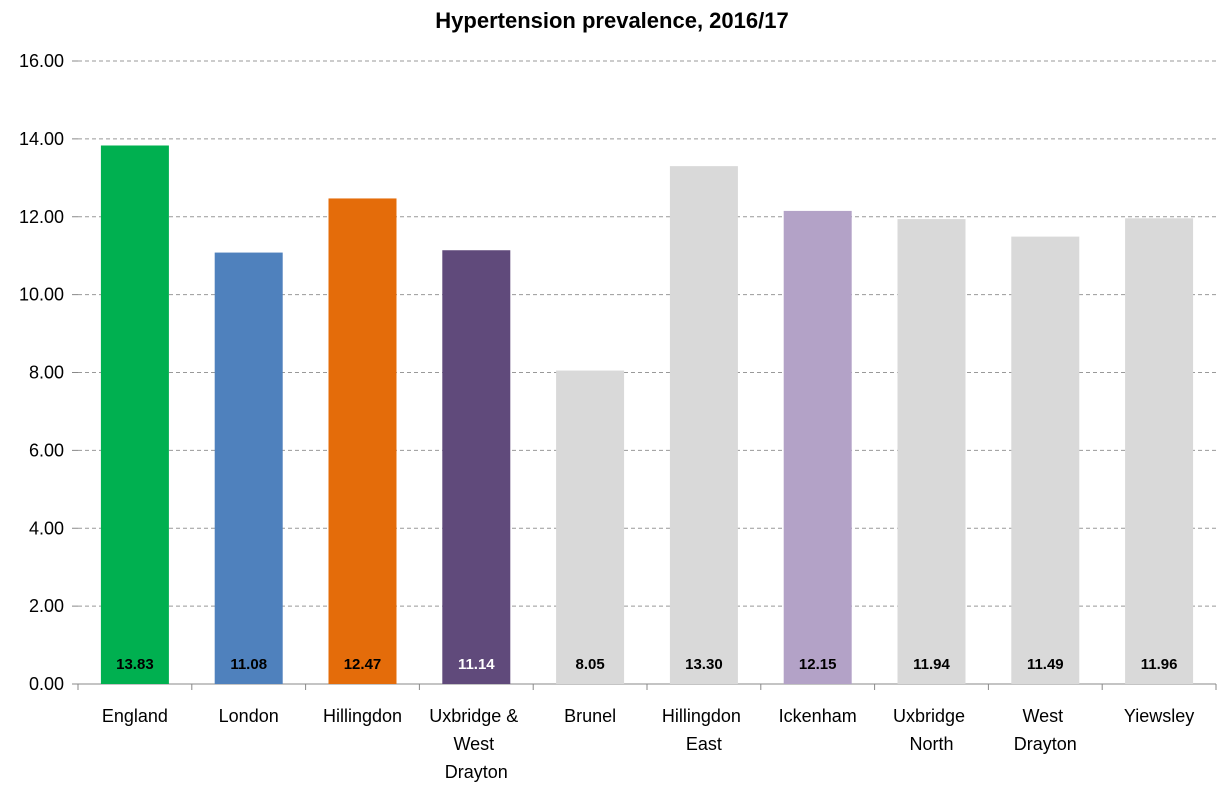  Describe the element at coordinates (41, 295) in the screenshot. I see `y-tick-label: 10.00` at that location.